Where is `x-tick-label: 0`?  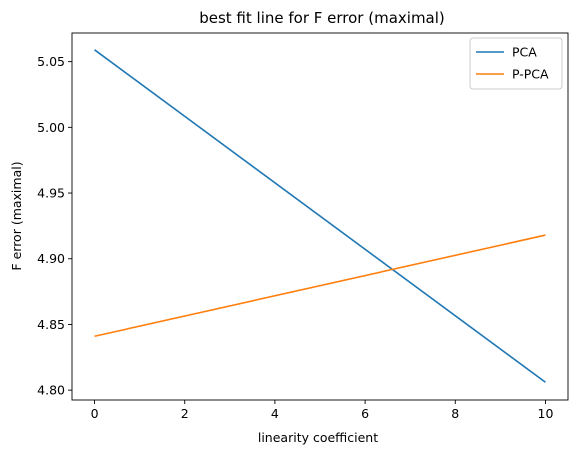 x-tick-label: 0 is located at coordinates (95, 413).